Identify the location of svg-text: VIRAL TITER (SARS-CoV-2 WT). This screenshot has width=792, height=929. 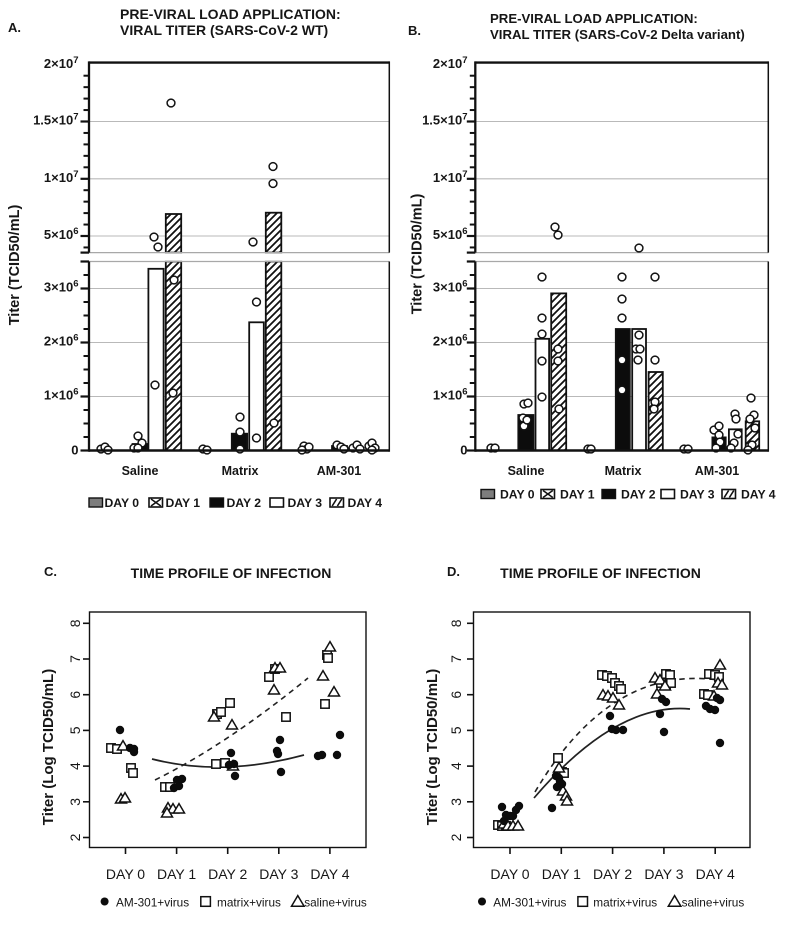
(224, 30).